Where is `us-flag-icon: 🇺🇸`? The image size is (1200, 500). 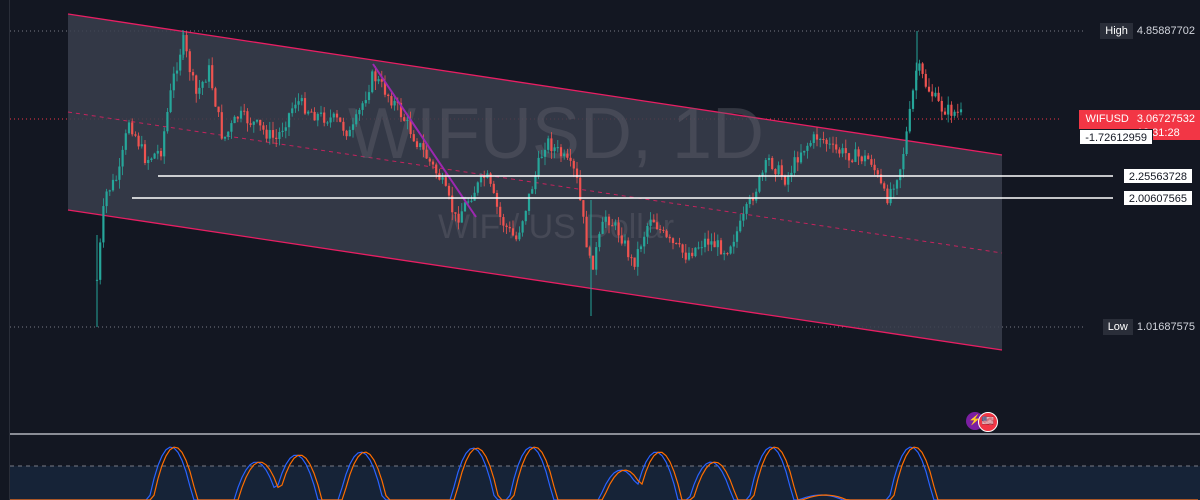 us-flag-icon: 🇺🇸 is located at coordinates (988, 422).